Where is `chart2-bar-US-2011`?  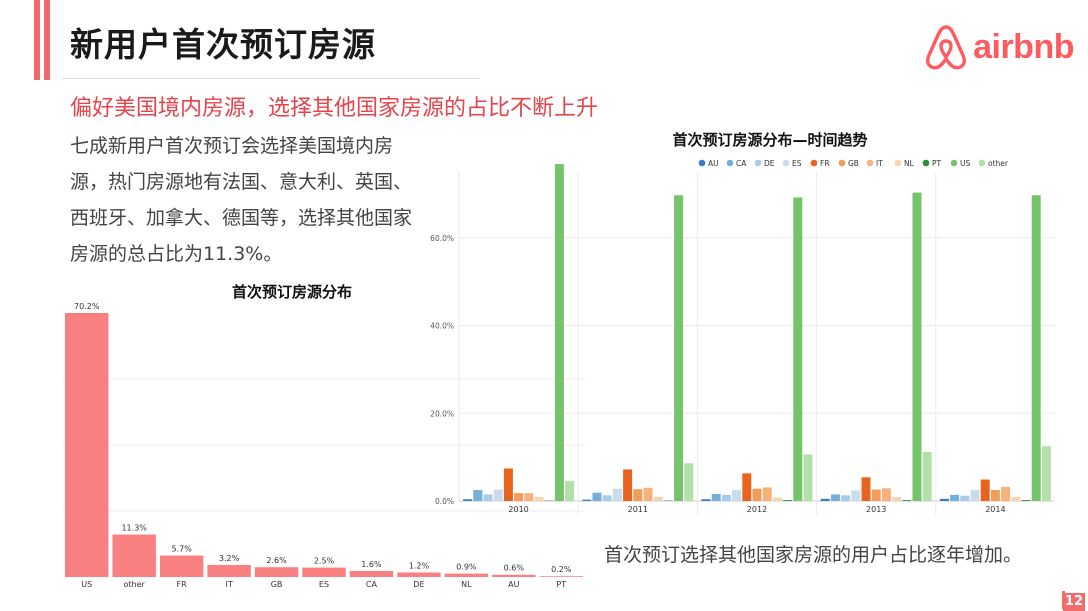
chart2-bar-US-2011 is located at coordinates (679, 348).